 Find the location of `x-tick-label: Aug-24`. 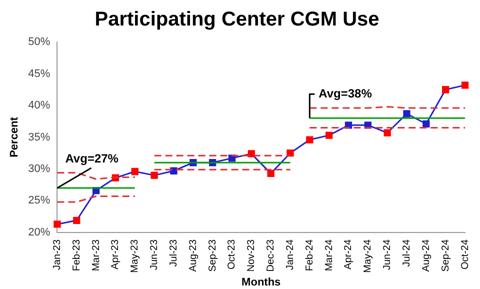

x-tick-label: Aug-24 is located at coordinates (426, 255).